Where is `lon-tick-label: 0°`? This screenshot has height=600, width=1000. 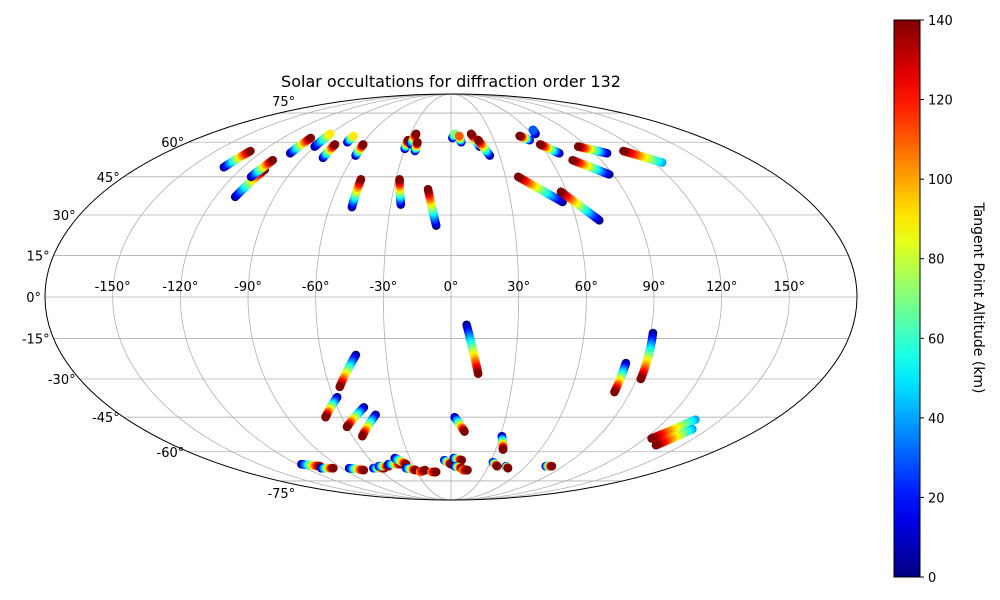 lon-tick-label: 0° is located at coordinates (451, 287).